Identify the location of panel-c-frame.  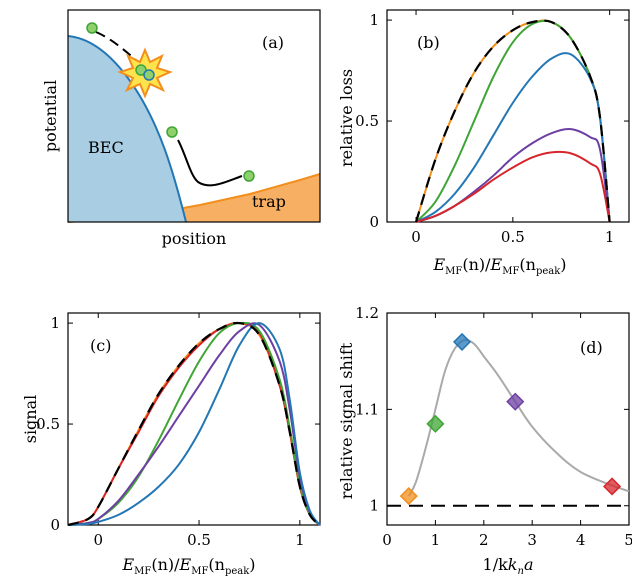
(194, 419).